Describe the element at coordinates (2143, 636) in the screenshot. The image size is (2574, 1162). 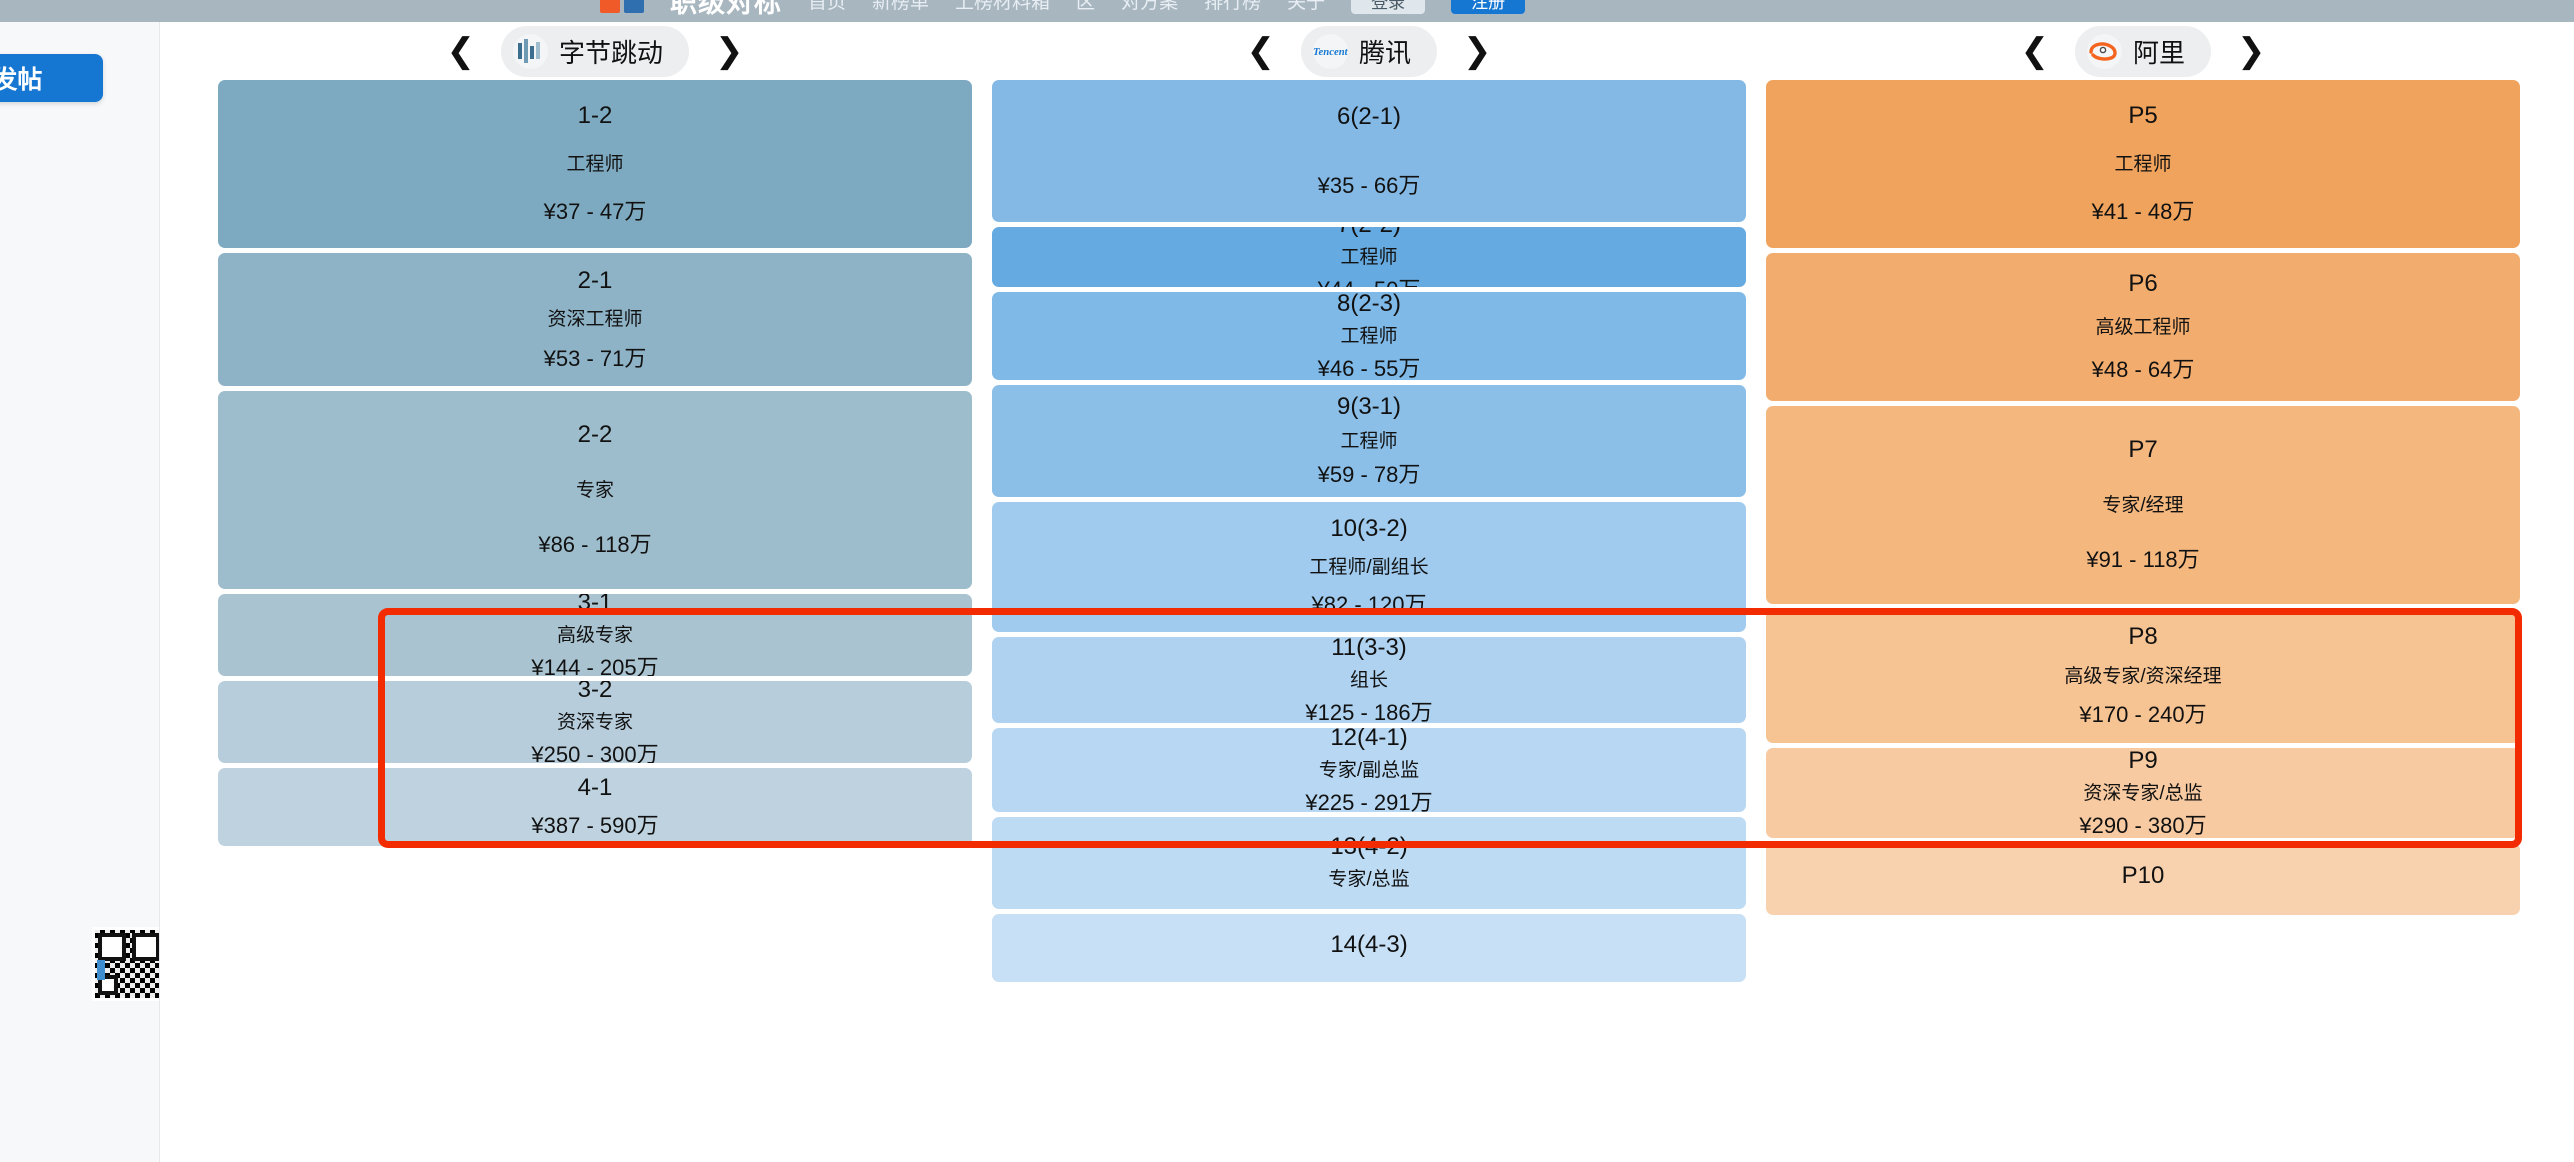
I see `level-label: P8` at that location.